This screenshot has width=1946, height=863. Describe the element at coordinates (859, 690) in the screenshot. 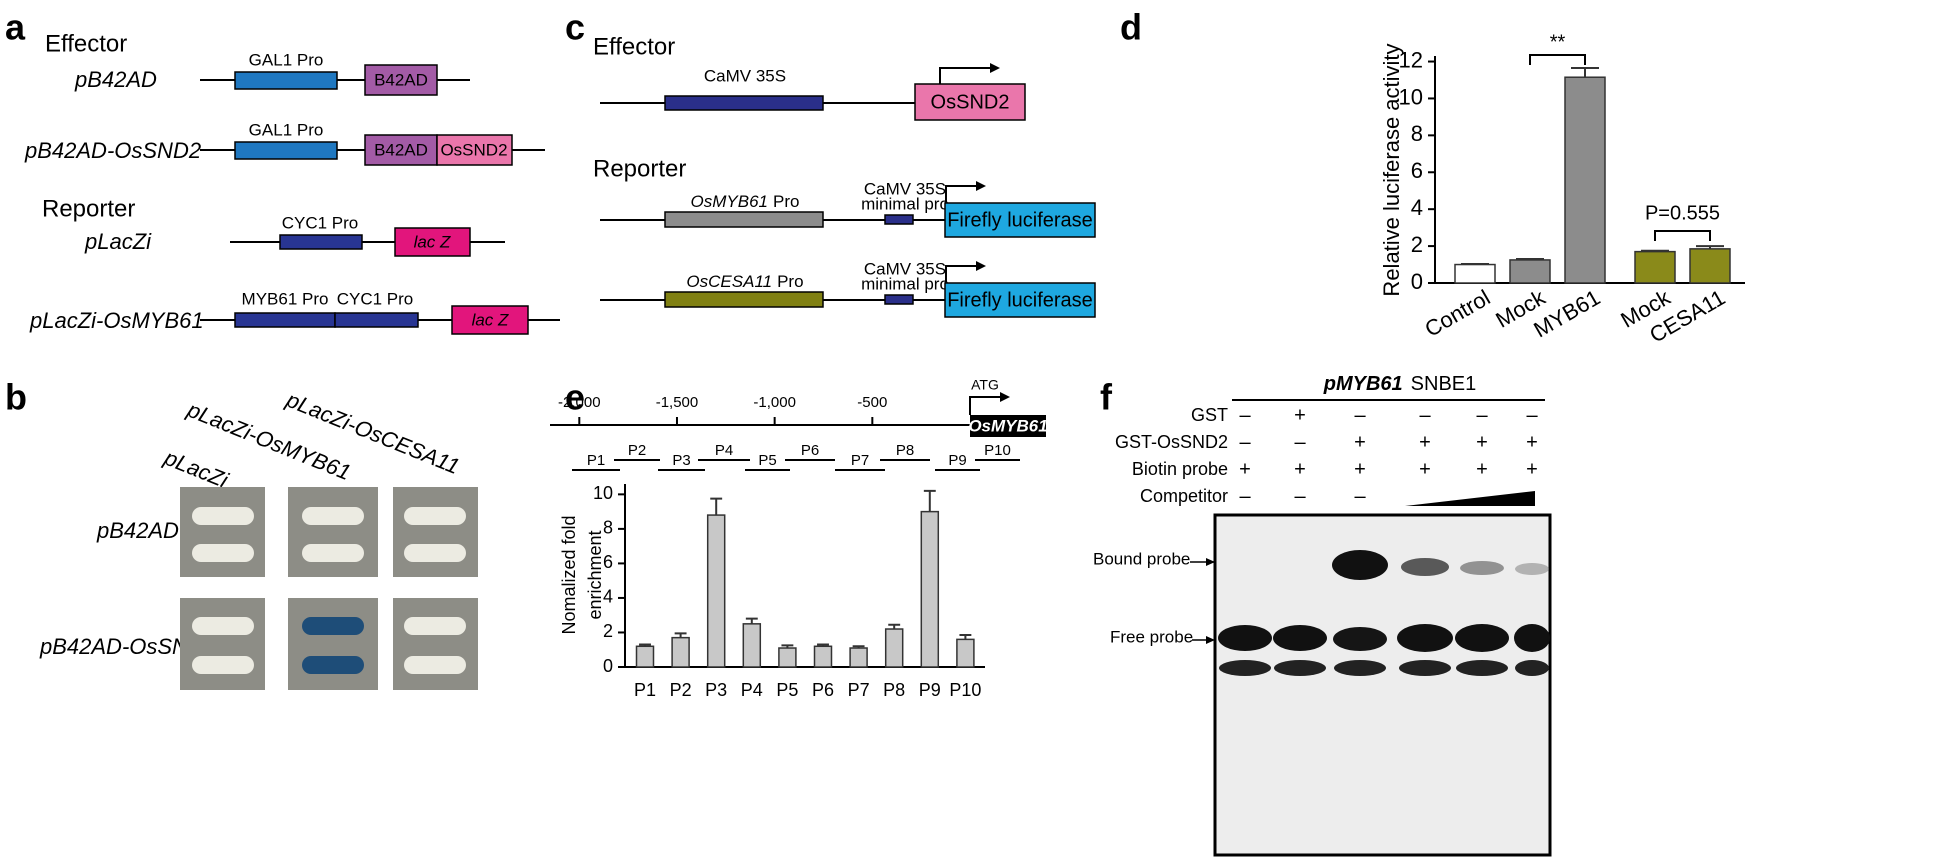

I see `x-tick-label: P7` at that location.